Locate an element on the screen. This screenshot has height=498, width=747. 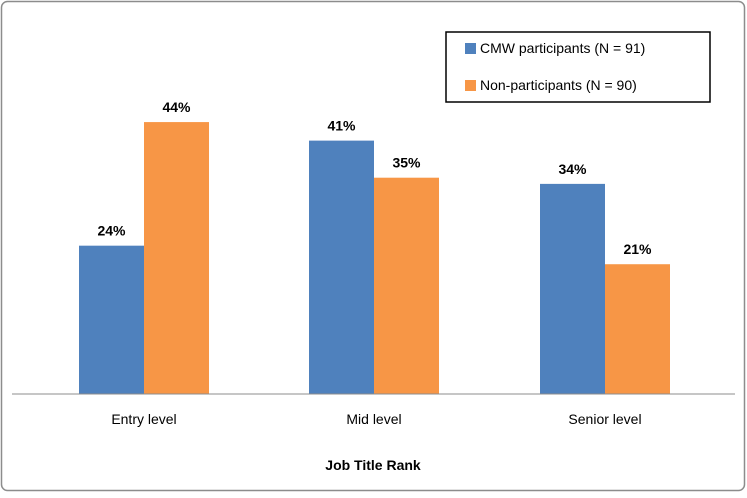
category-label-0: Entry level is located at coordinates (143, 419).